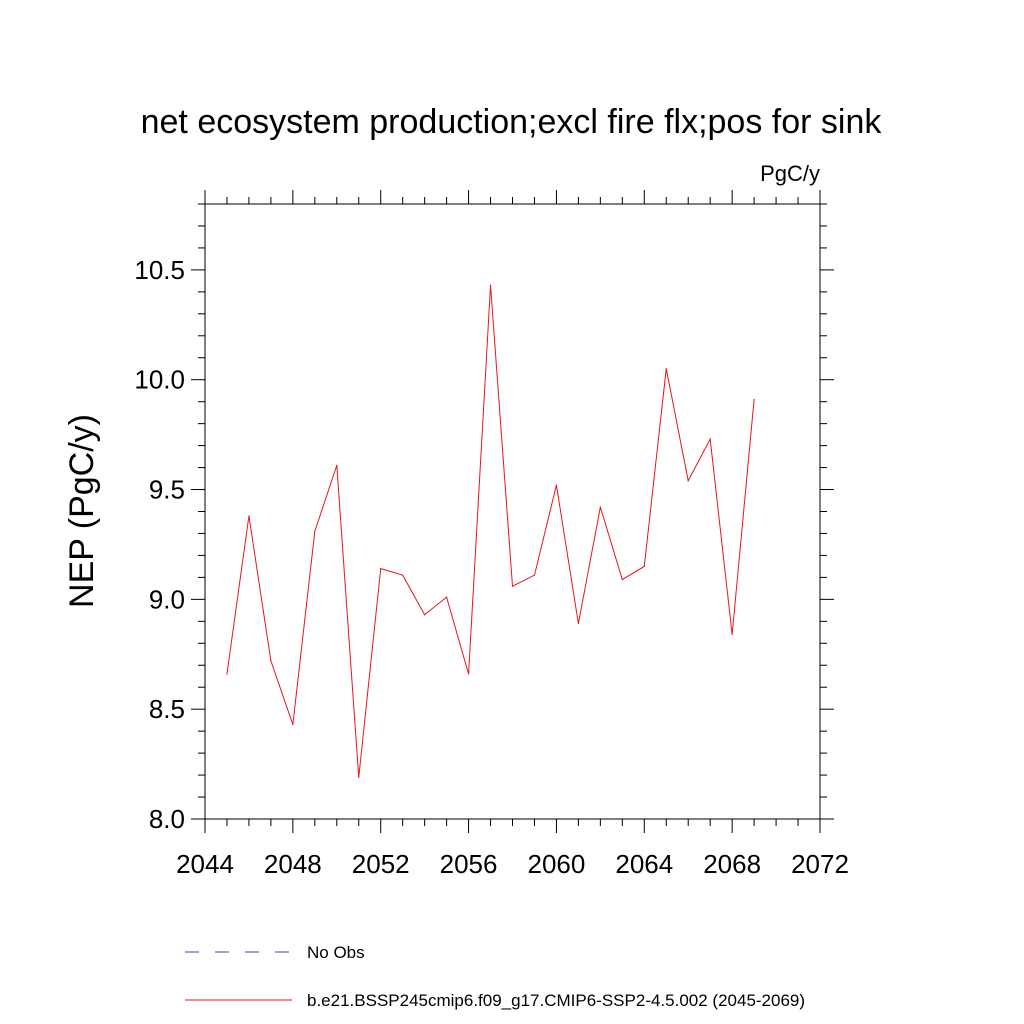  I want to click on x-tick-label: 2056, so click(469, 864).